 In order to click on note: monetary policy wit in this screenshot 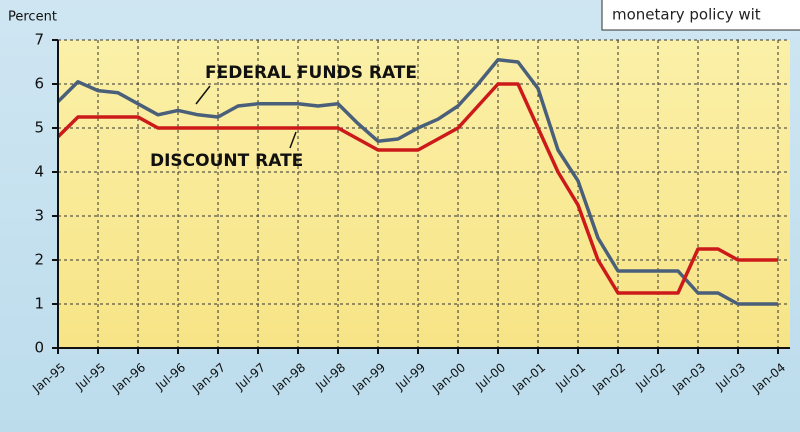, I will do `click(686, 15)`.